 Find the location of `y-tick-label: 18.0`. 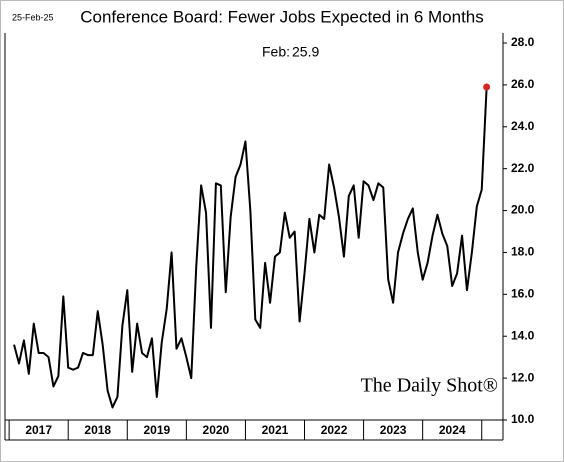

y-tick-label: 18.0 is located at coordinates (523, 252).